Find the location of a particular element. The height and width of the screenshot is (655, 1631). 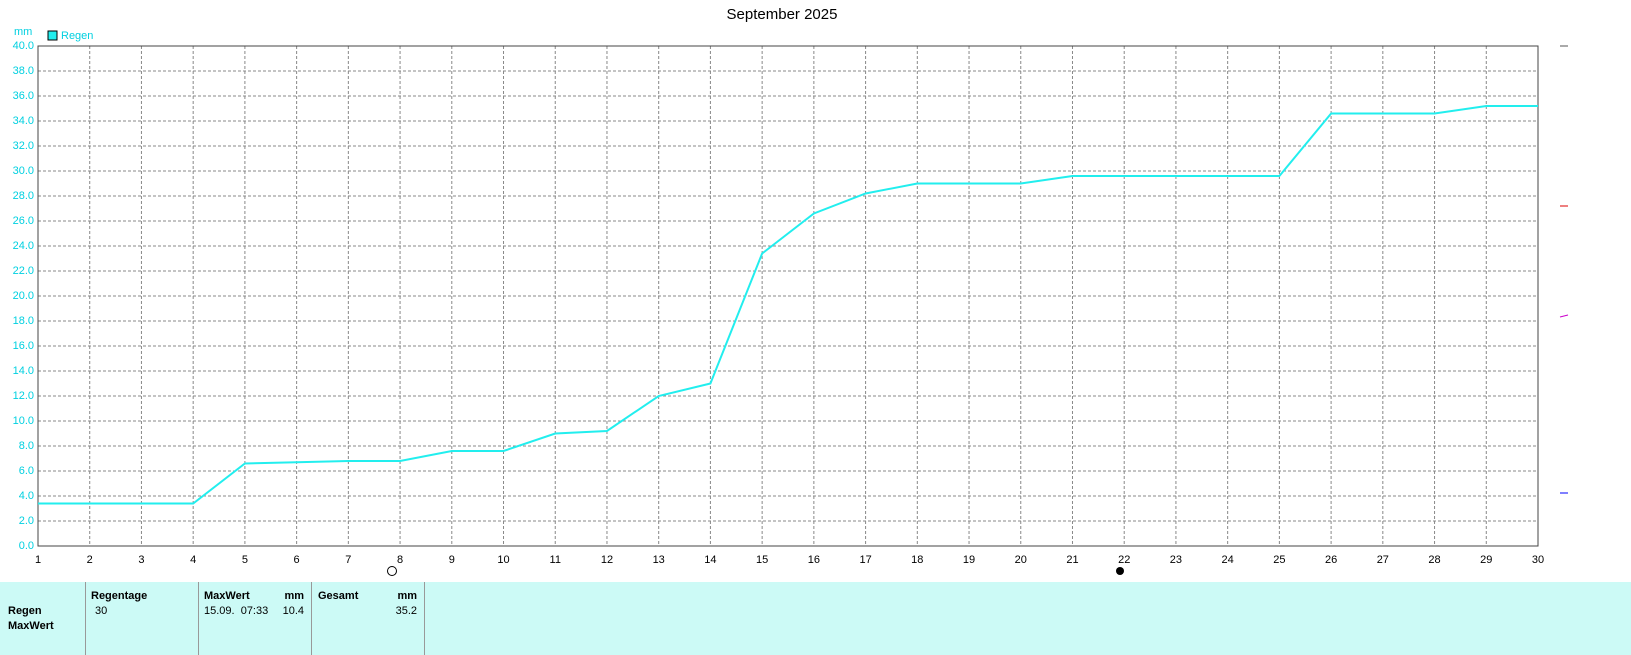

y-tick-label: 10.0 is located at coordinates (23, 421).